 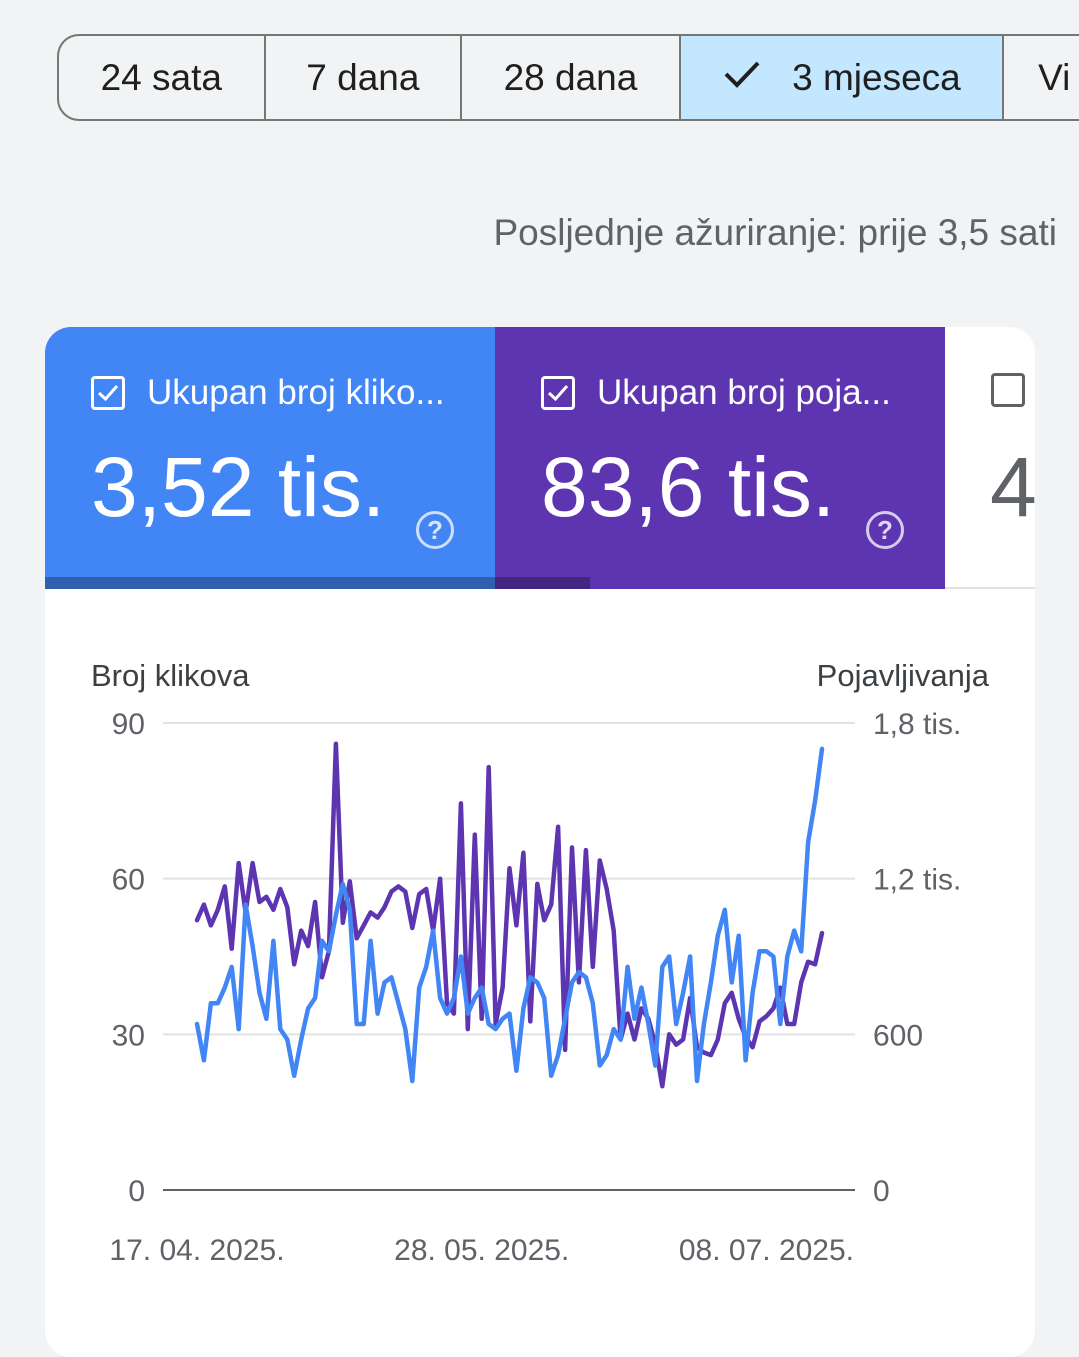 What do you see at coordinates (917, 724) in the screenshot?
I see `y-tick-right: 1,8 tis.` at bounding box center [917, 724].